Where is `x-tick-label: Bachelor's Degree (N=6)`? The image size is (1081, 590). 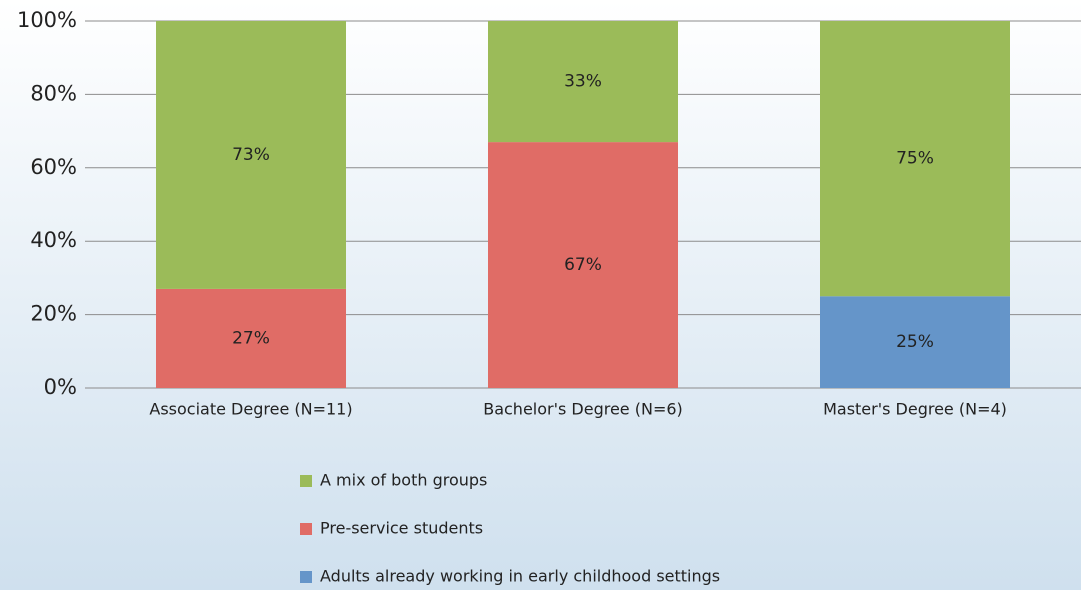 x-tick-label: Bachelor's Degree (N=6) is located at coordinates (583, 409).